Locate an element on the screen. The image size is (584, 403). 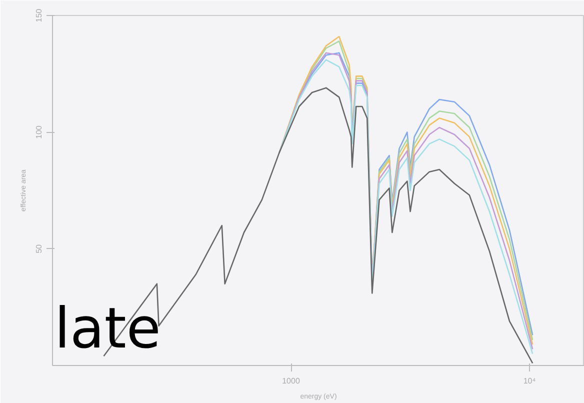
x-tick-label: 1000 is located at coordinates (291, 381).